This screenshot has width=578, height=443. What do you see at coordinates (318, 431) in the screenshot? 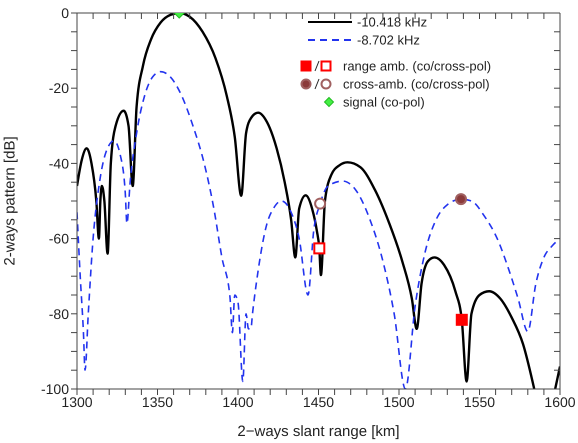
I see `x-axis-title: 2−ways slant range [km]` at bounding box center [318, 431].